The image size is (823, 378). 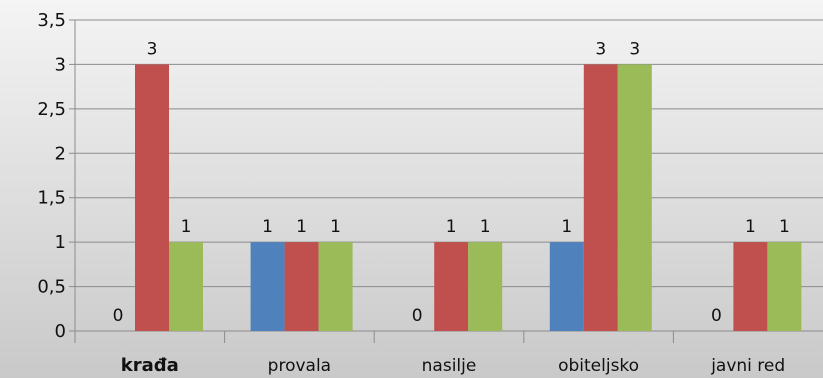 What do you see at coordinates (51, 109) in the screenshot?
I see `y-tick-label: 2,5` at bounding box center [51, 109].